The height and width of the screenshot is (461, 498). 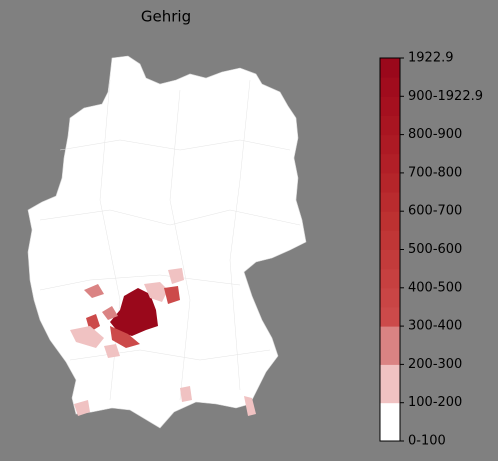 What do you see at coordinates (435, 172) in the screenshot?
I see `colorbar-label: 700-800` at bounding box center [435, 172].